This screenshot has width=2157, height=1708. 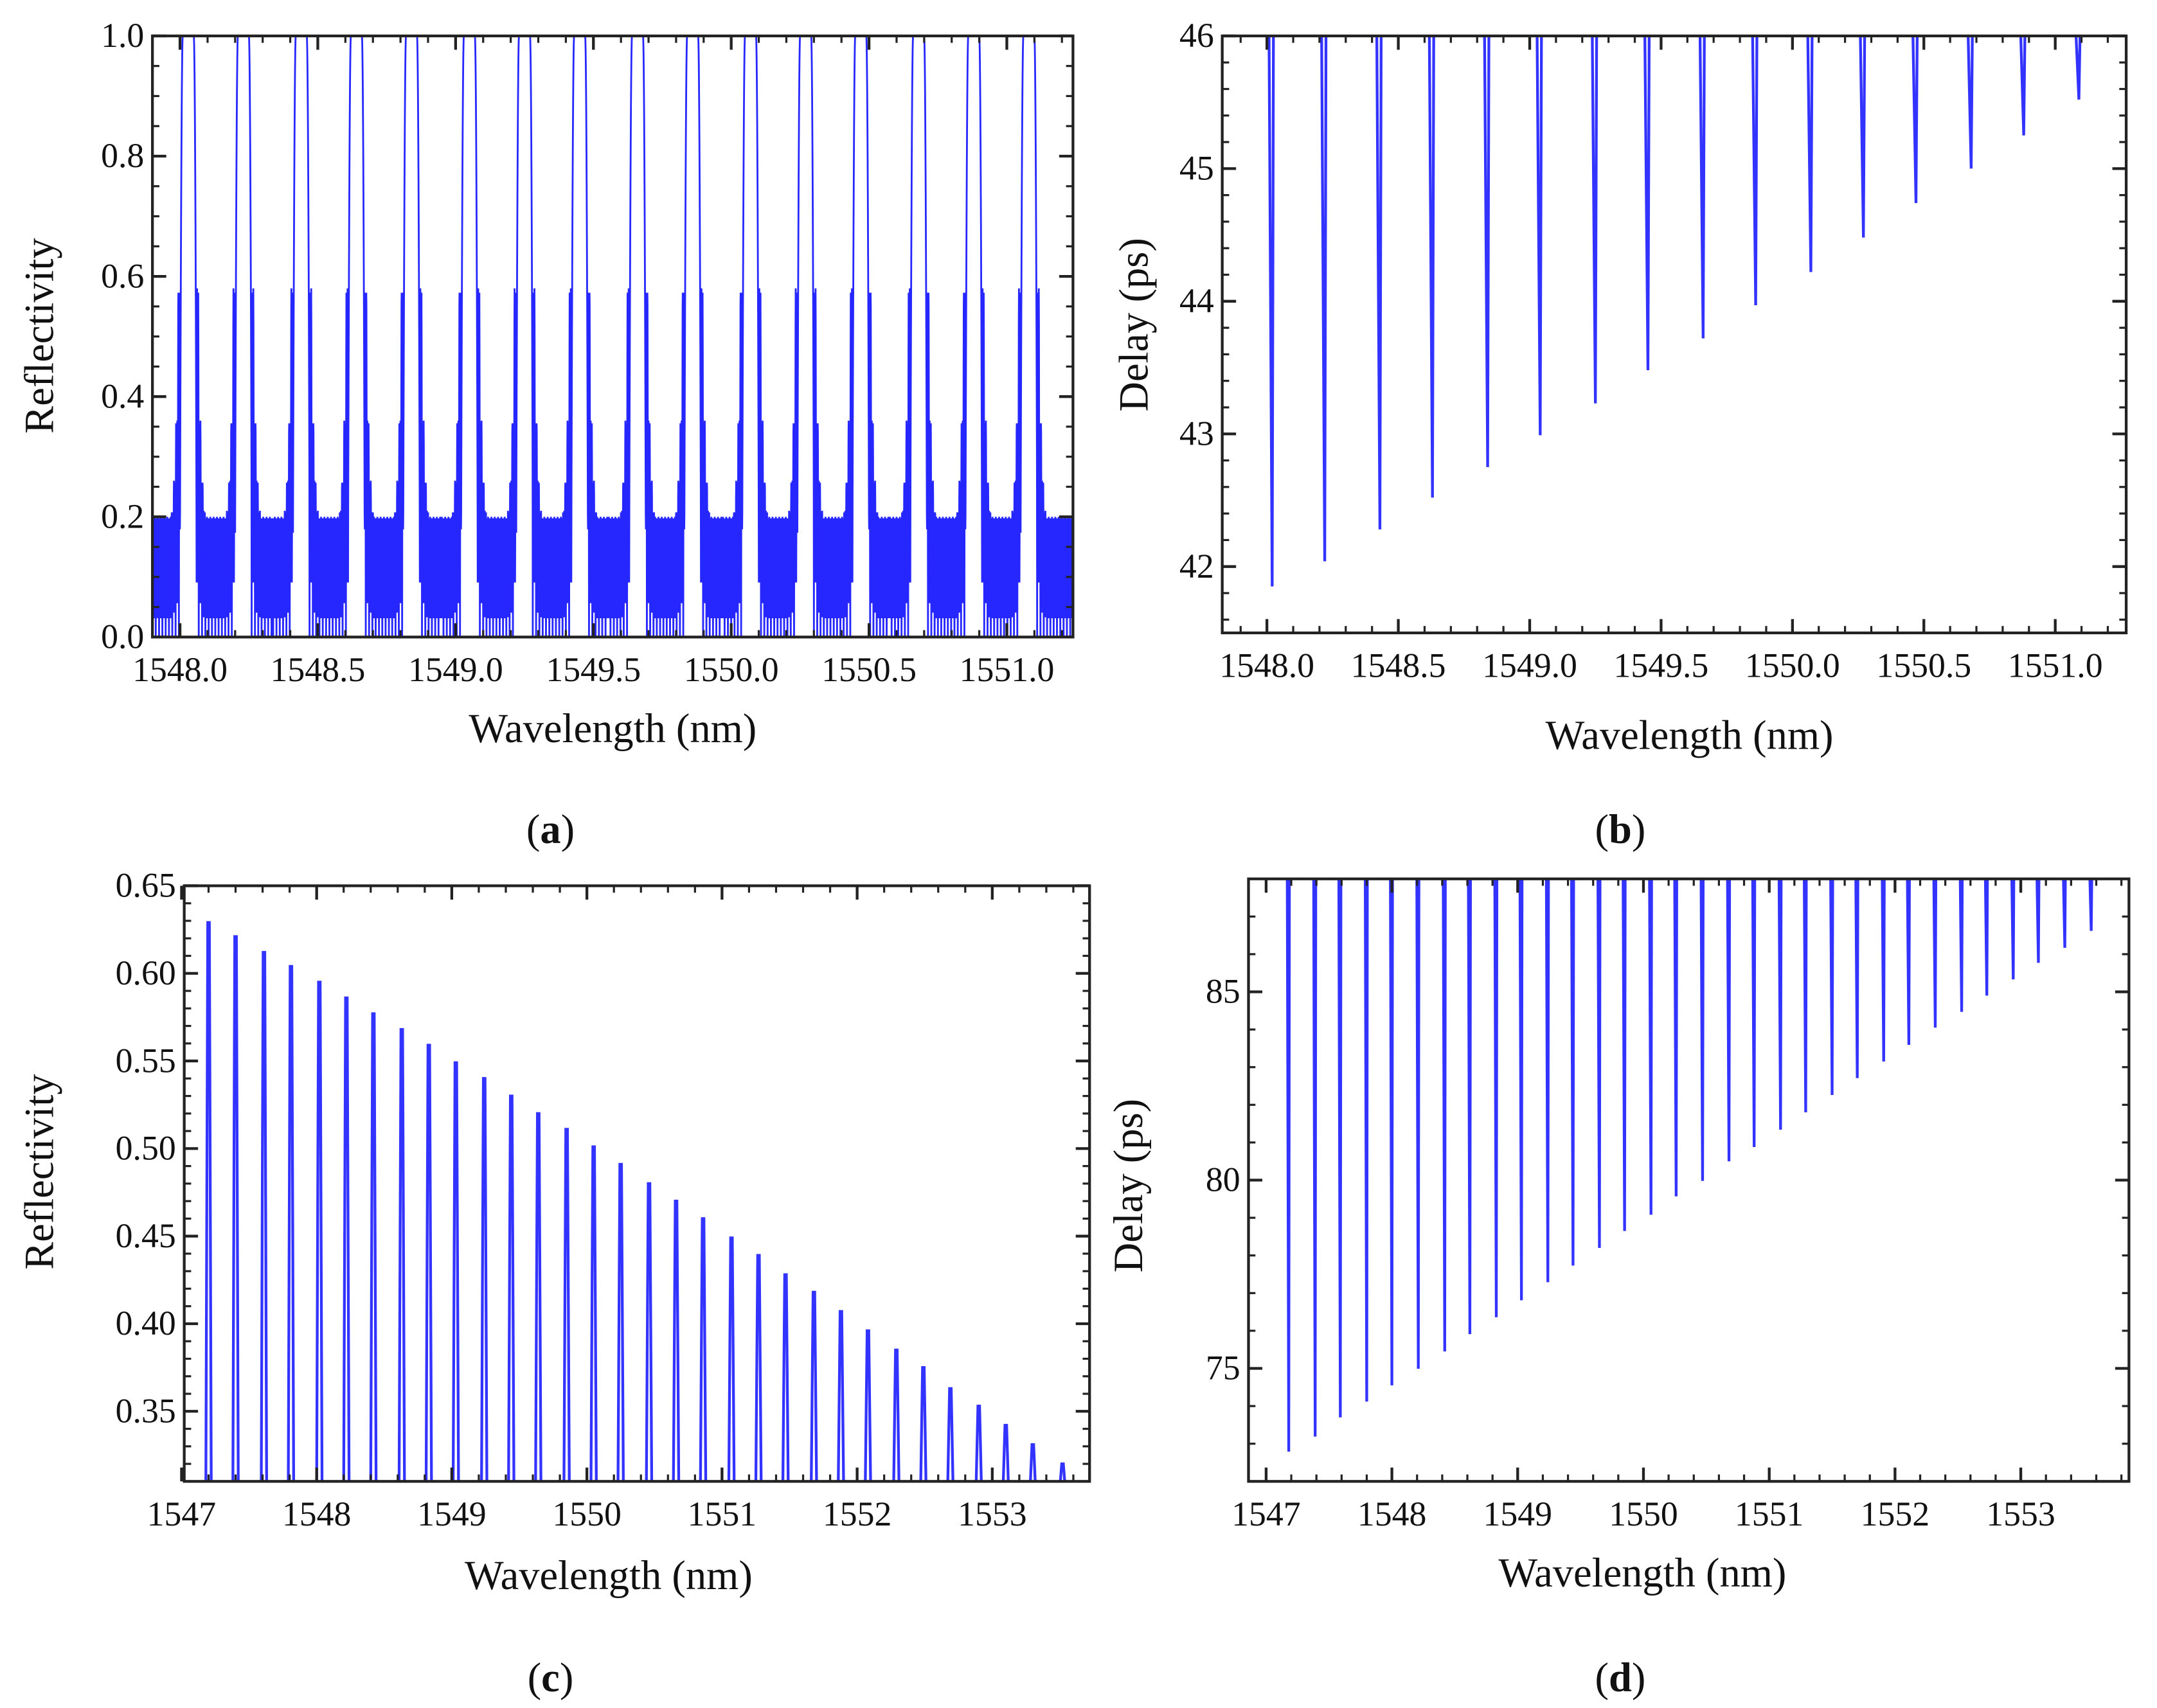 I want to click on x-tick-label: 1547, so click(x=181, y=1514).